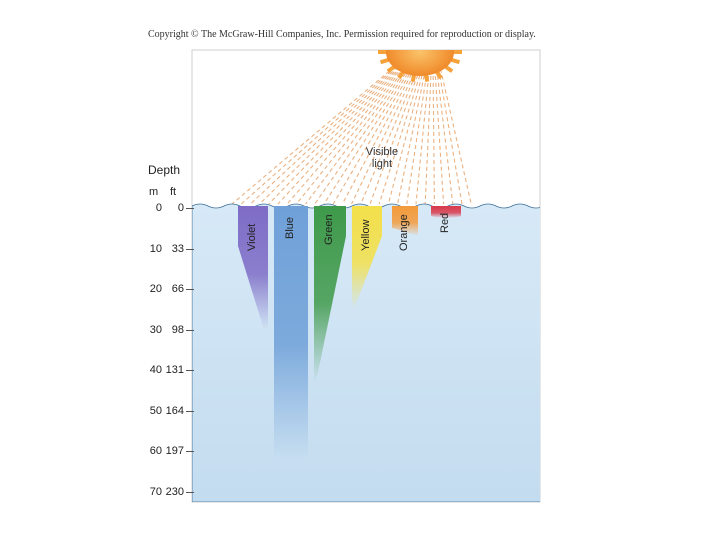  What do you see at coordinates (253, 268) in the screenshot?
I see `band-violet` at bounding box center [253, 268].